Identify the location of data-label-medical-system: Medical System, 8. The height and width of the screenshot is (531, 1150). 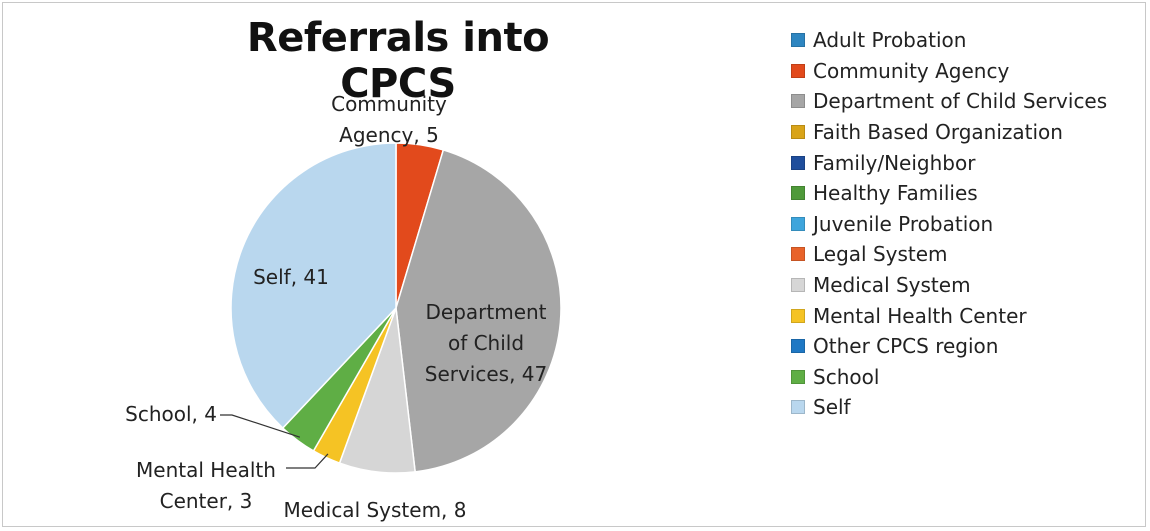
(375, 510).